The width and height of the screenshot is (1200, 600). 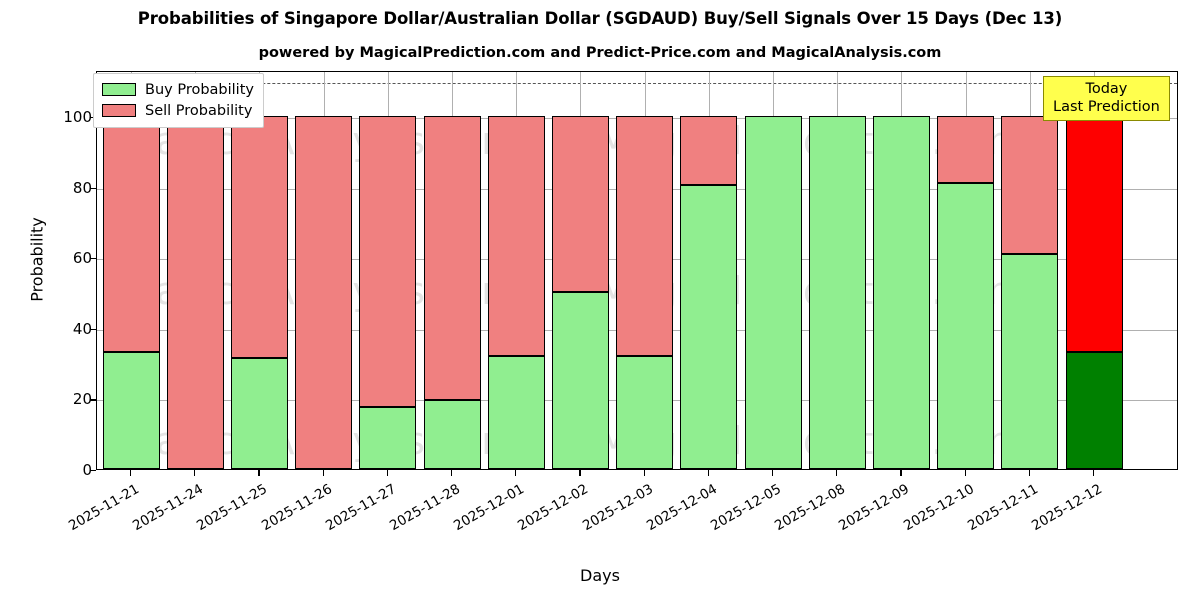 What do you see at coordinates (1106, 98) in the screenshot?
I see `today-annotation: Today Last Prediction` at bounding box center [1106, 98].